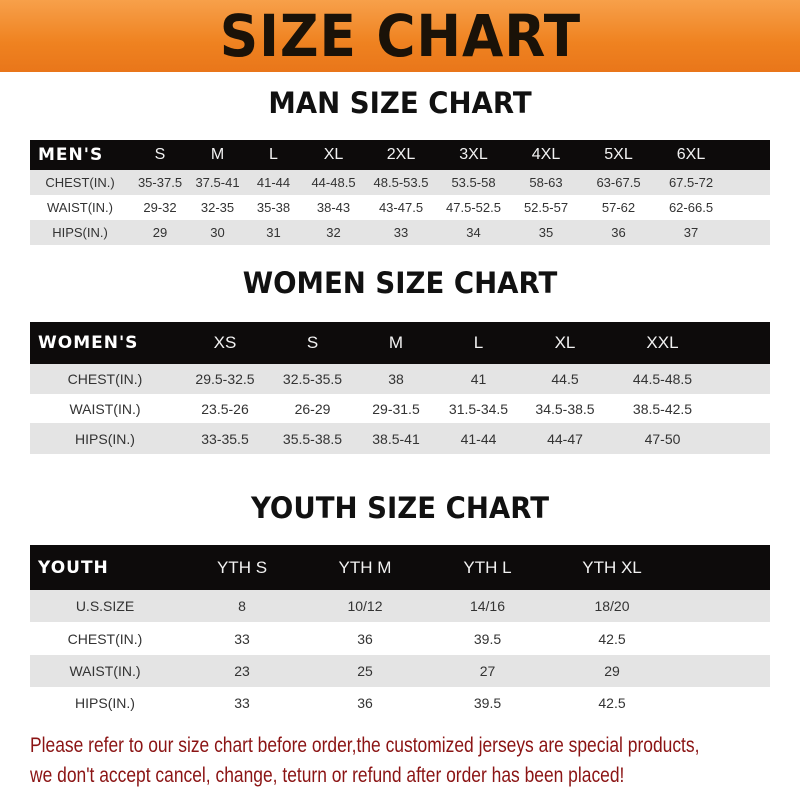  What do you see at coordinates (365, 567) in the screenshot?
I see `size-header-cell: YTH M` at bounding box center [365, 567].